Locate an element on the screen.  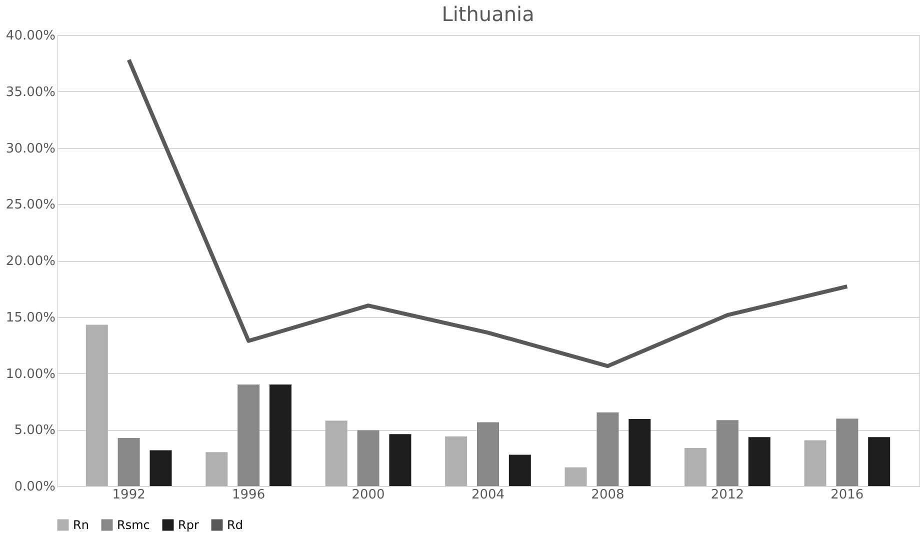
x-tick-label: 2004 is located at coordinates (488, 495).